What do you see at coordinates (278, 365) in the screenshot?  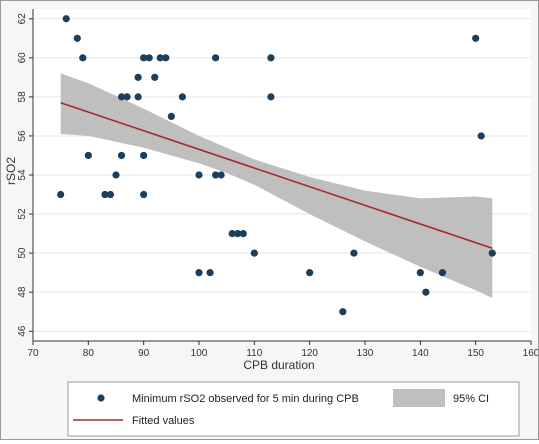 I see `x-axis-label: CPB duration` at bounding box center [278, 365].